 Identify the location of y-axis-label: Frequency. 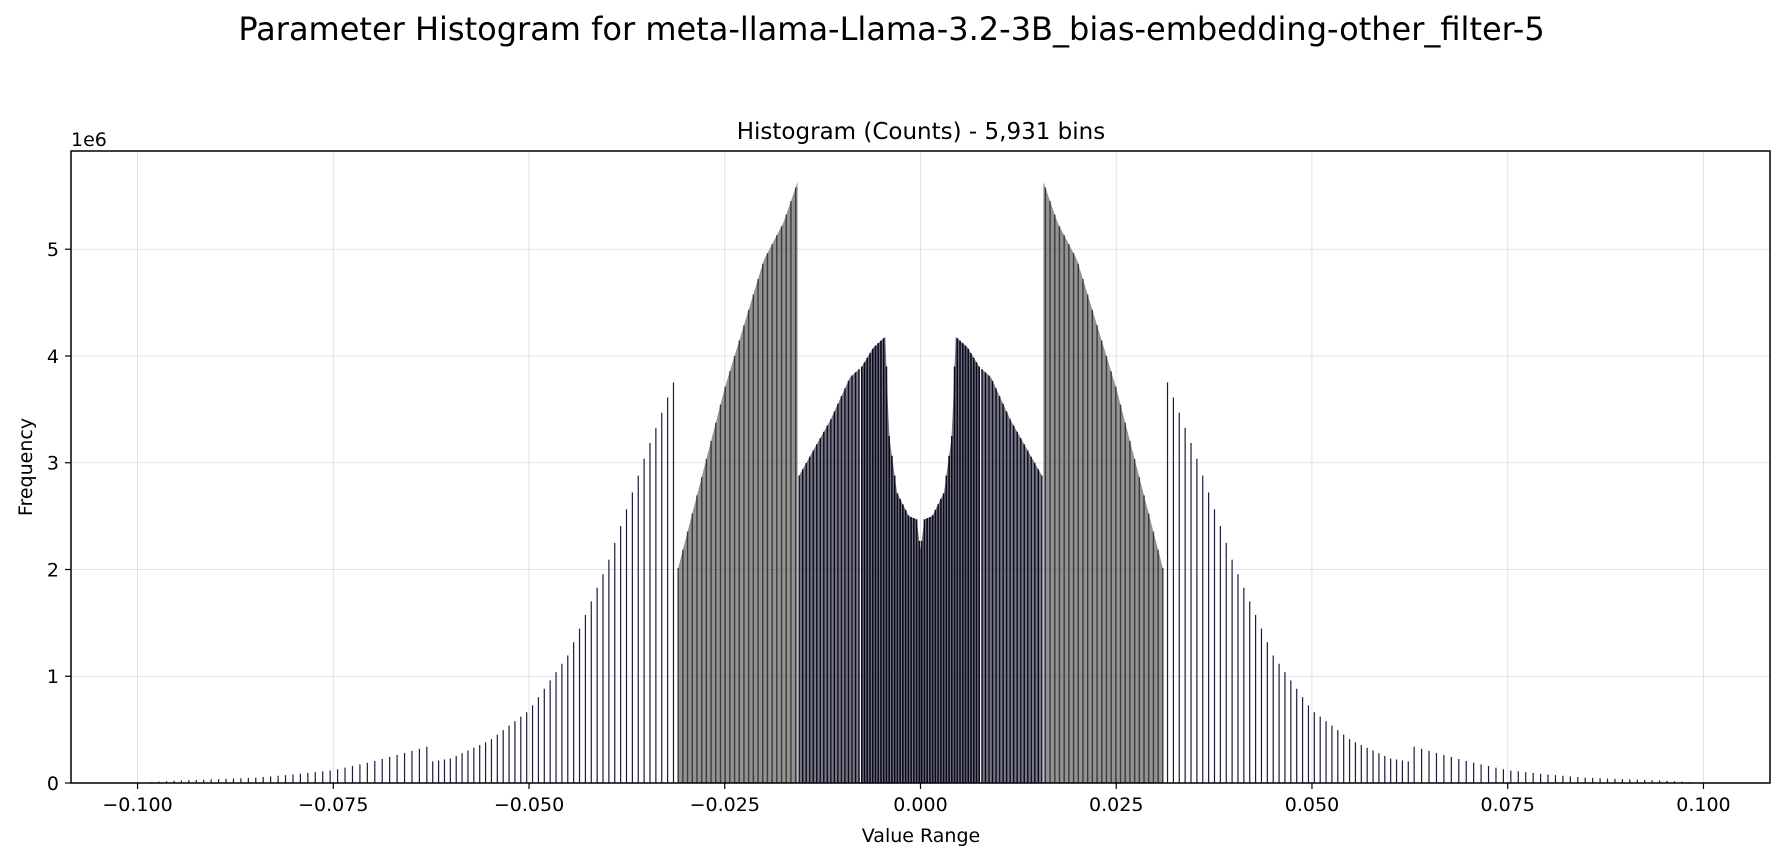
(26, 467).